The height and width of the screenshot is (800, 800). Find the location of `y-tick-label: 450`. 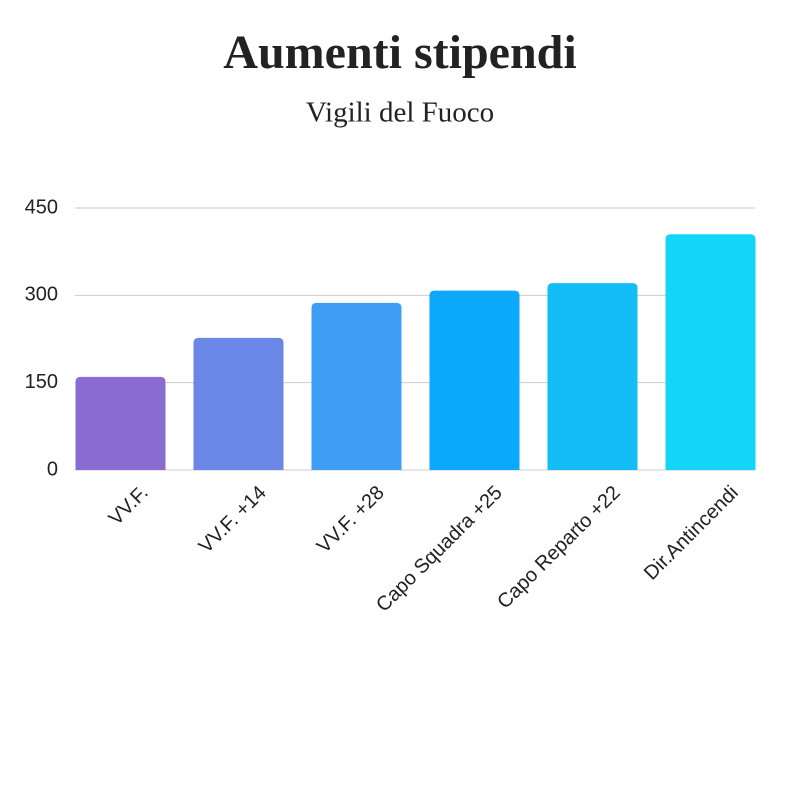

y-tick-label: 450 is located at coordinates (41, 207).